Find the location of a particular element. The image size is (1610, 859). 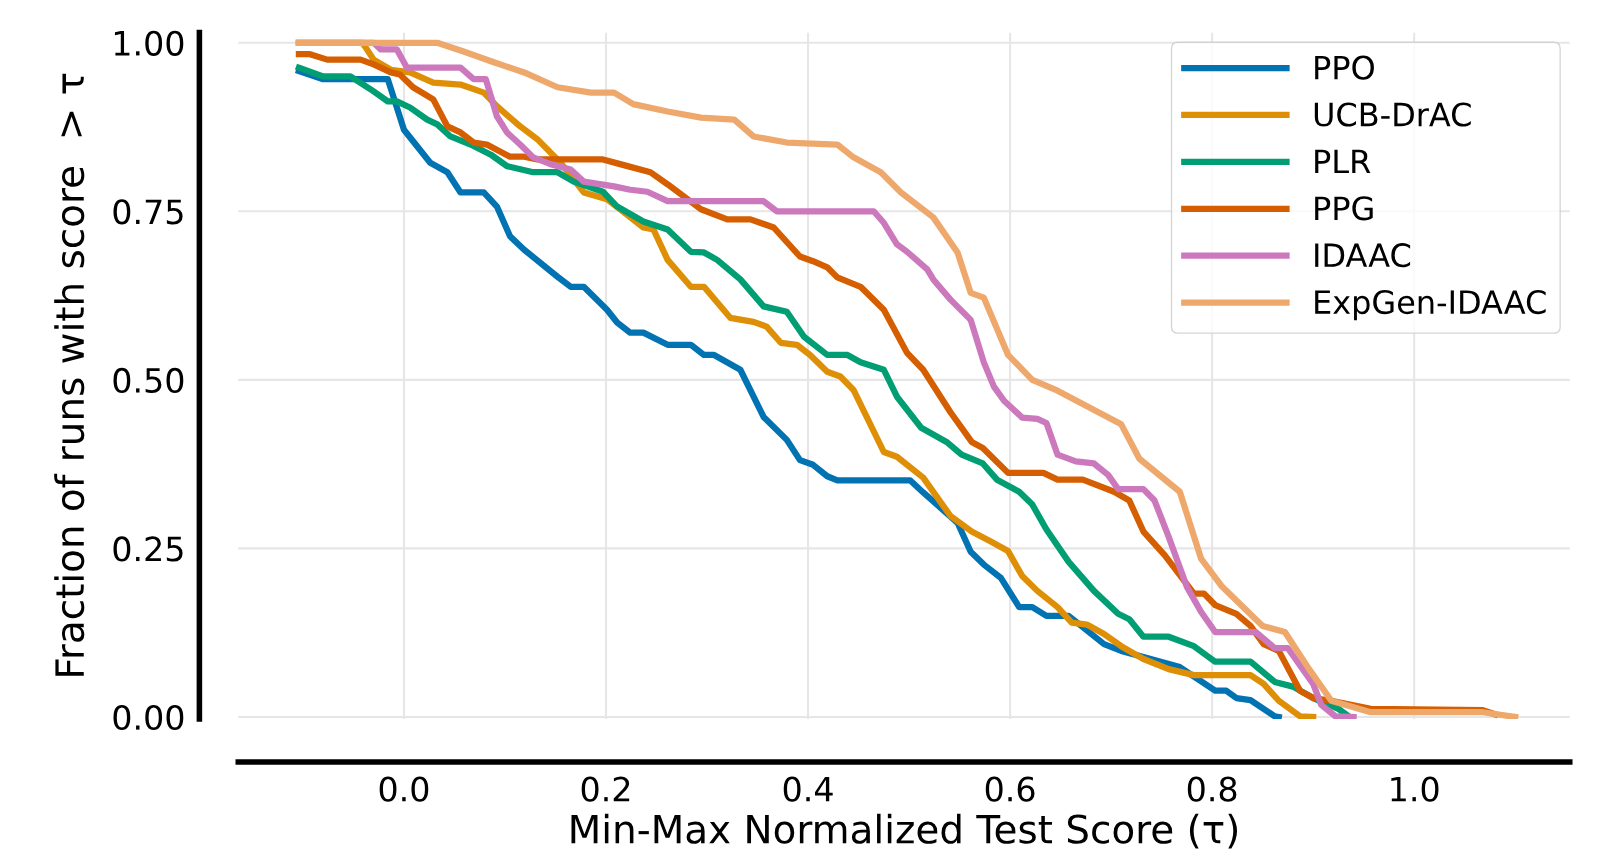

y-tick-label: 1.00 is located at coordinates (149, 43).